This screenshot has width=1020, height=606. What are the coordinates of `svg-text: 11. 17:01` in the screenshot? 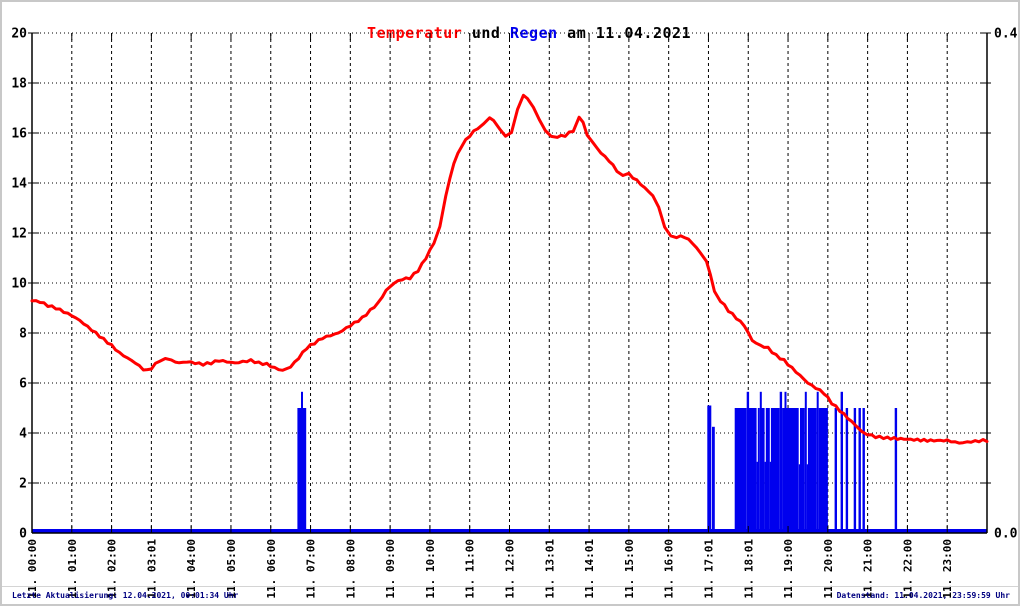 It's located at (708, 569).